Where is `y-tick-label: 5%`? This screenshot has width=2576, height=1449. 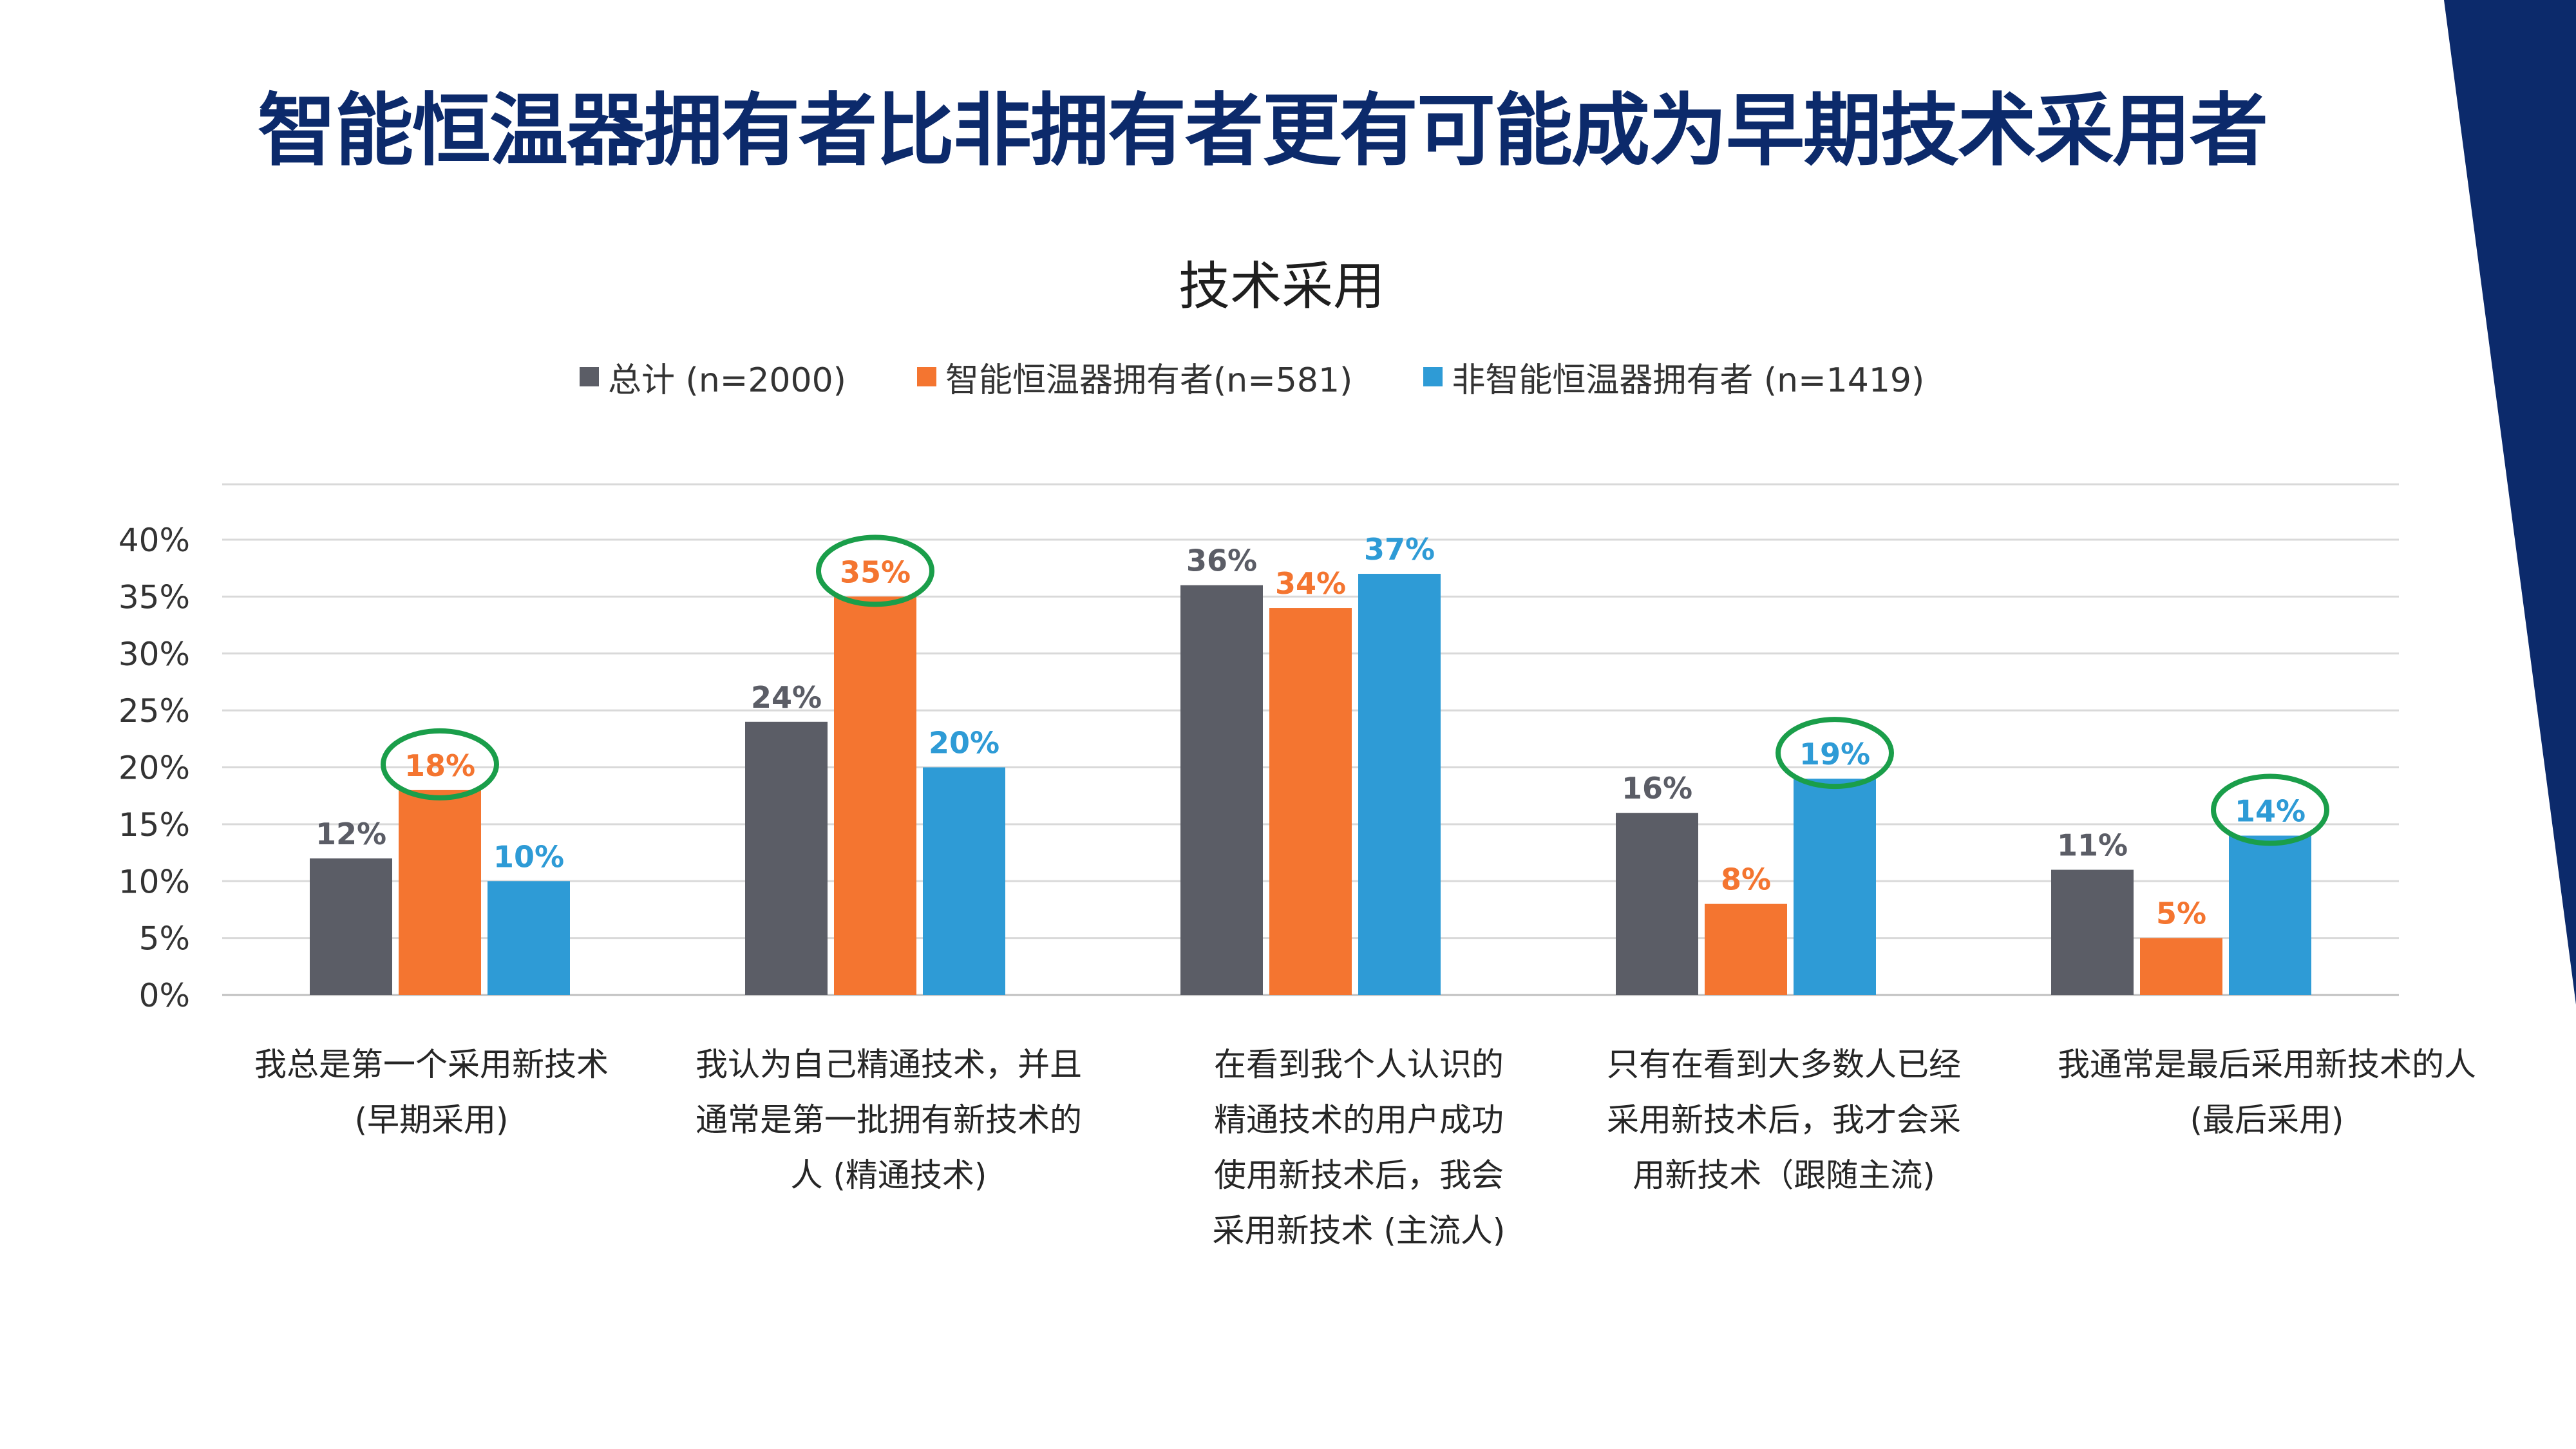
y-tick-label: 5% is located at coordinates (164, 939).